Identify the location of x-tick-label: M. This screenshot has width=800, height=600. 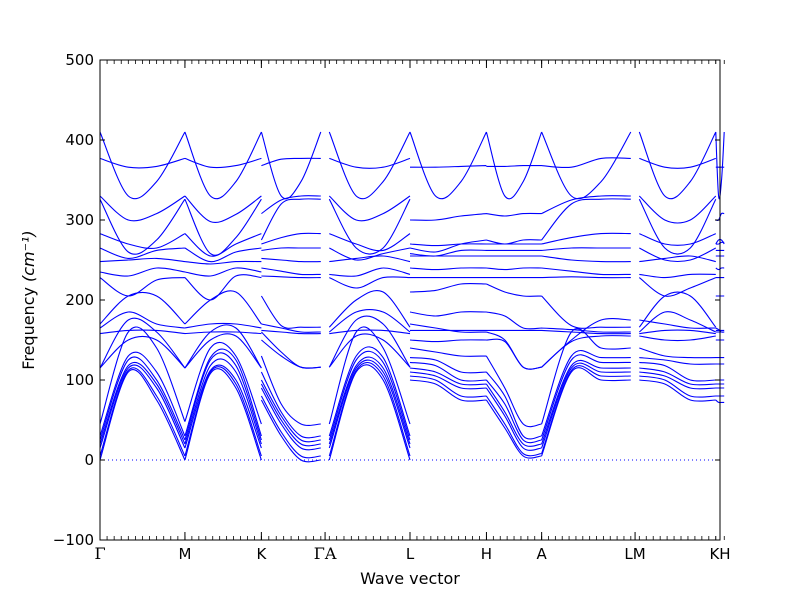
(184, 554).